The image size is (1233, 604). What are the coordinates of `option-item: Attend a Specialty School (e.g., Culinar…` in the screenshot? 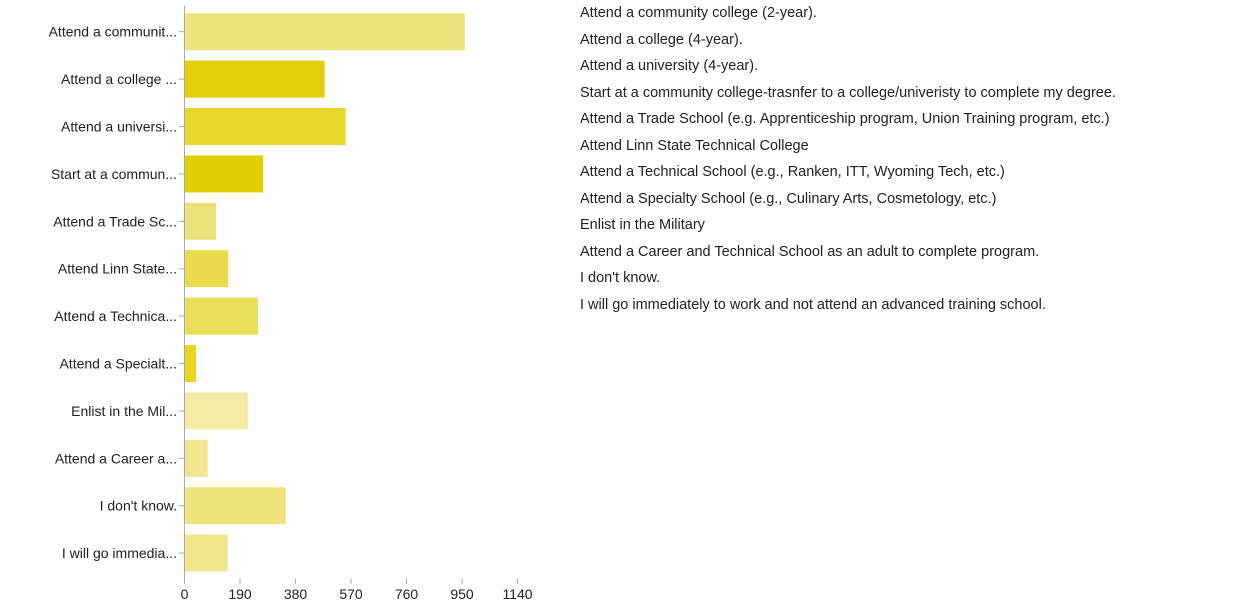 It's located at (788, 198).